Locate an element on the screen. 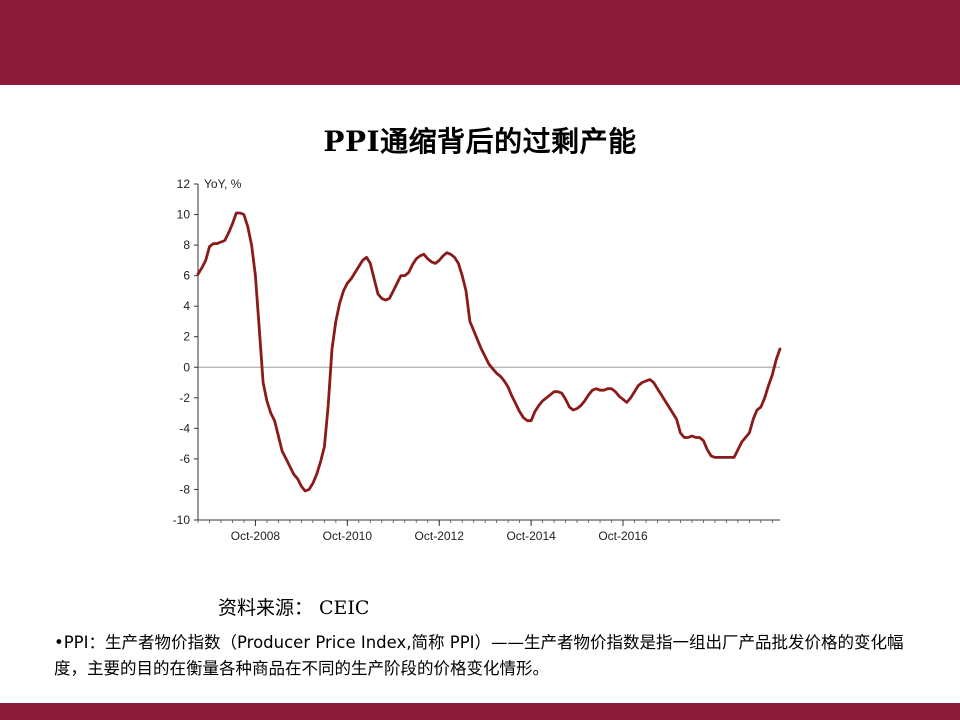  y-tick-label: 2 is located at coordinates (186, 337).